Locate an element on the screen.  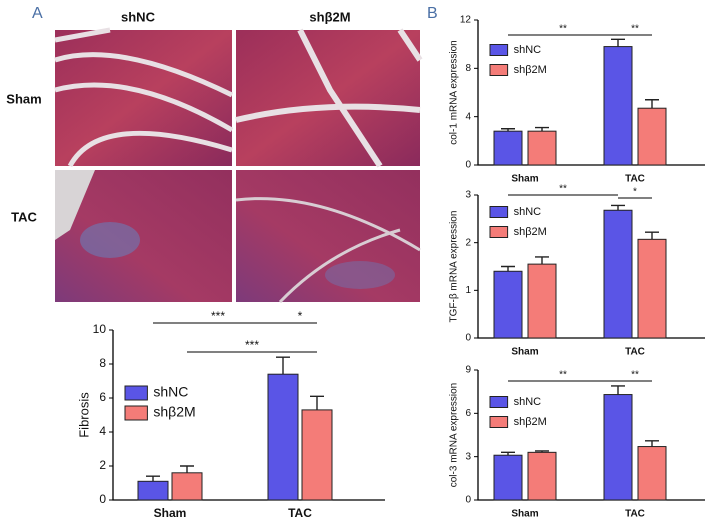
y-tick-label: 10 is located at coordinates (100, 329).